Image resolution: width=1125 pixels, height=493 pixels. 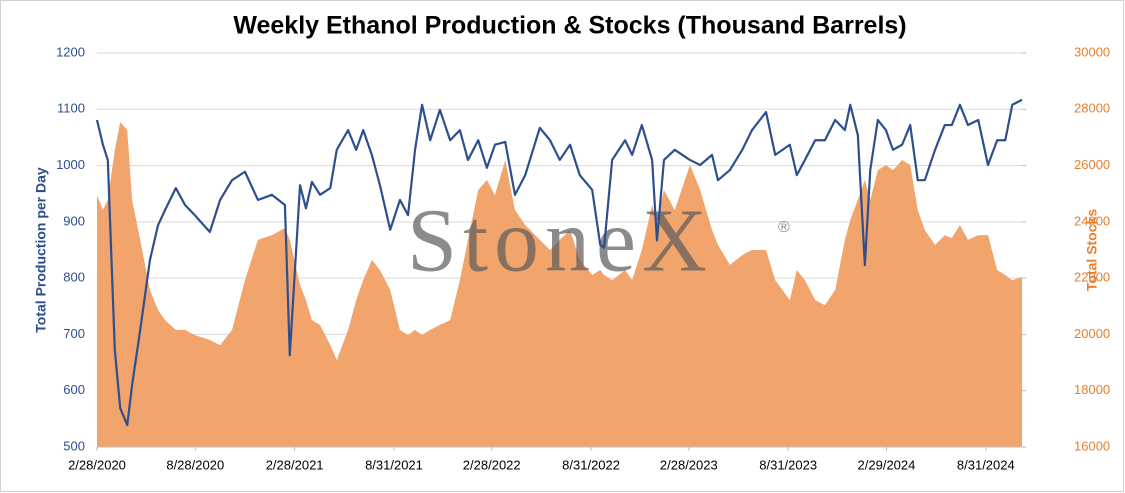 What do you see at coordinates (70, 51) in the screenshot?
I see `y-tick-label: 1200` at bounding box center [70, 51].